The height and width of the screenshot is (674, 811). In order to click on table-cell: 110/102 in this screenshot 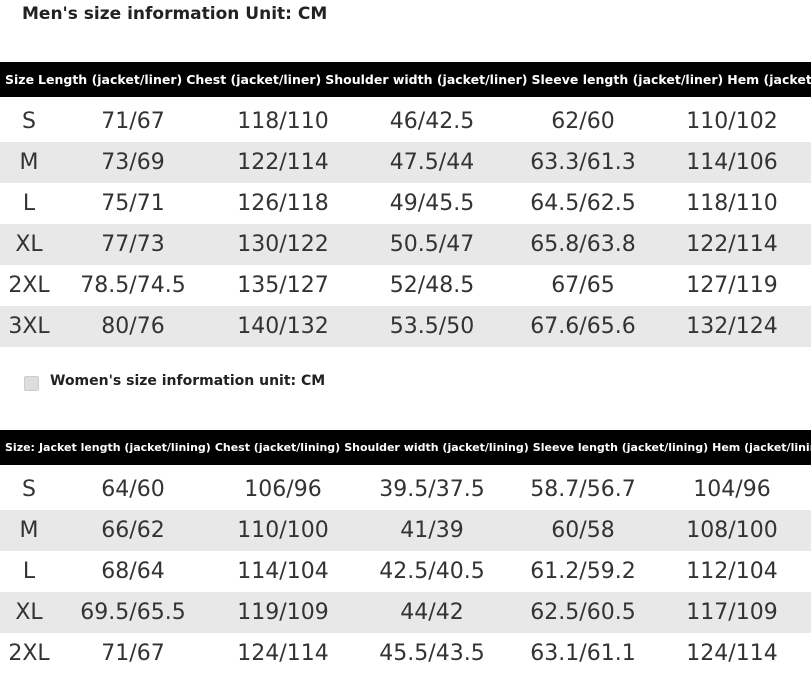, I will do `click(732, 121)`.